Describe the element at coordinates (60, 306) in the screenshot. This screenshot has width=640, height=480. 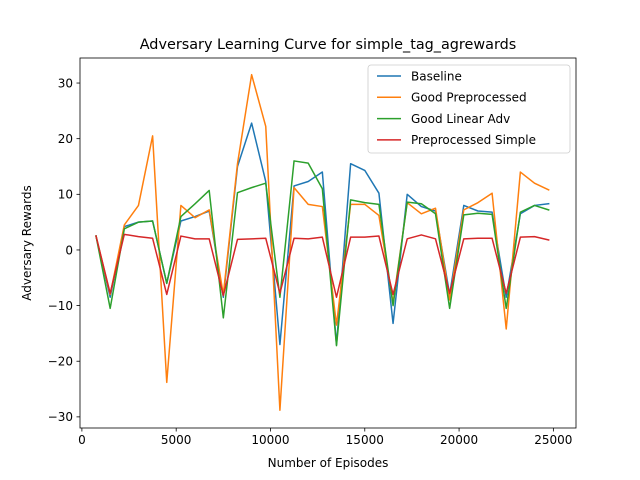
I see `y-tick-label-2: −10` at that location.